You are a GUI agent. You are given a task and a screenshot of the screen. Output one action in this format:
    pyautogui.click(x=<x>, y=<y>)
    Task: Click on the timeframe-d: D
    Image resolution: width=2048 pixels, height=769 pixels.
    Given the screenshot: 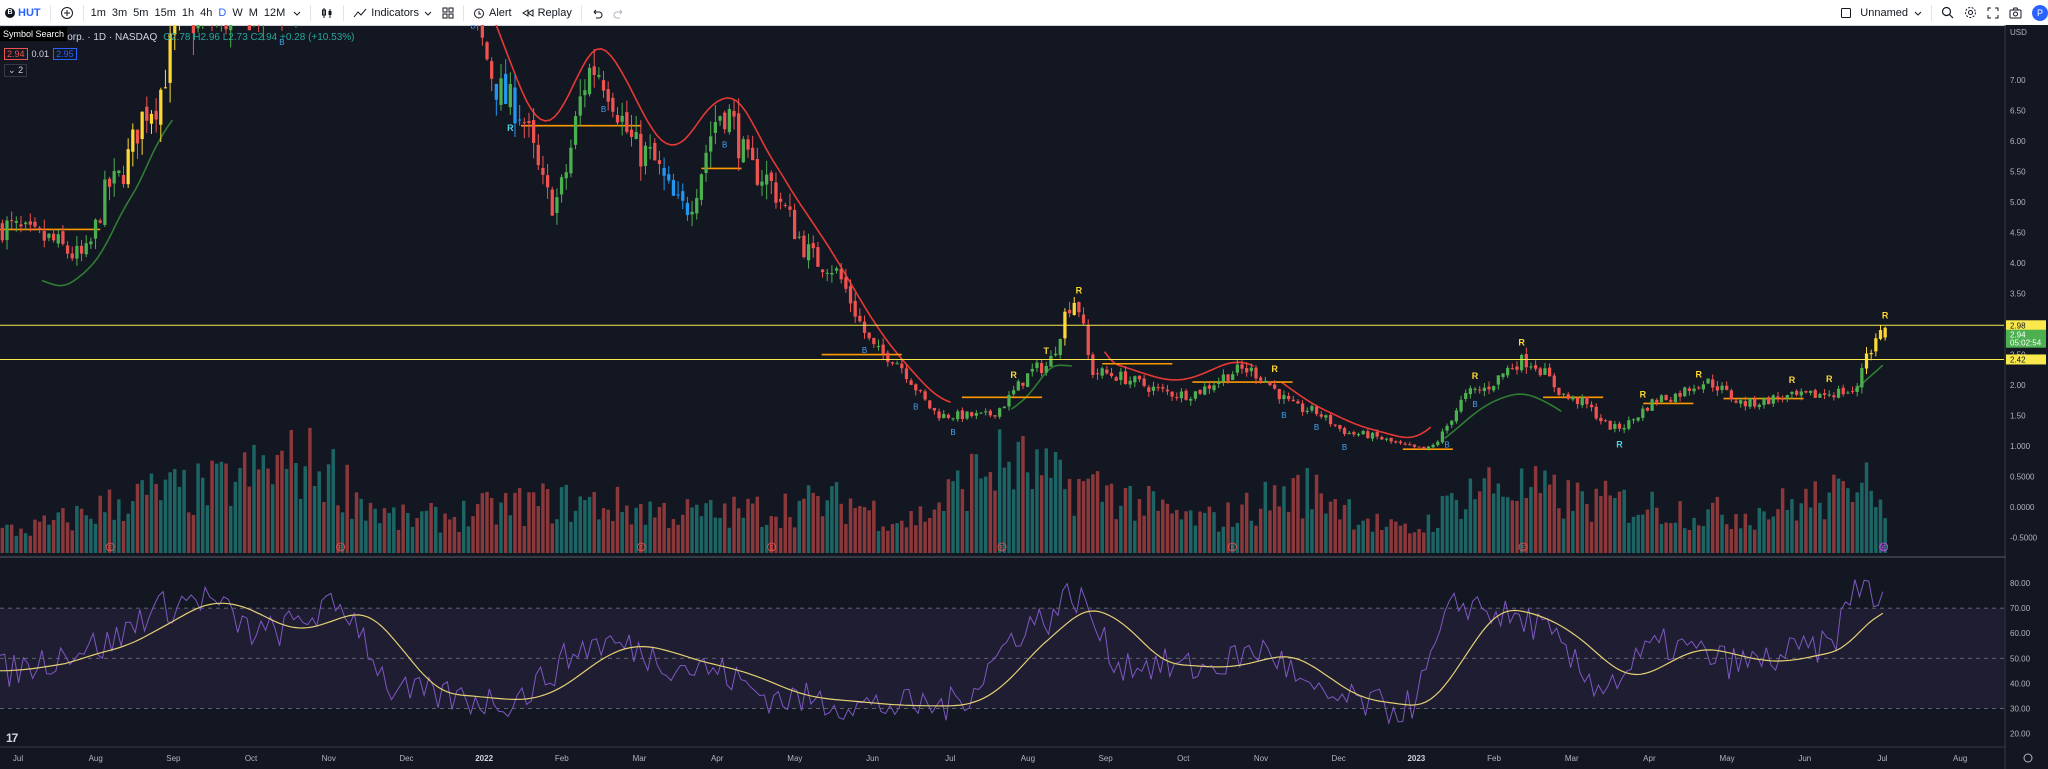 What is the action you would take?
    pyautogui.click(x=222, y=12)
    